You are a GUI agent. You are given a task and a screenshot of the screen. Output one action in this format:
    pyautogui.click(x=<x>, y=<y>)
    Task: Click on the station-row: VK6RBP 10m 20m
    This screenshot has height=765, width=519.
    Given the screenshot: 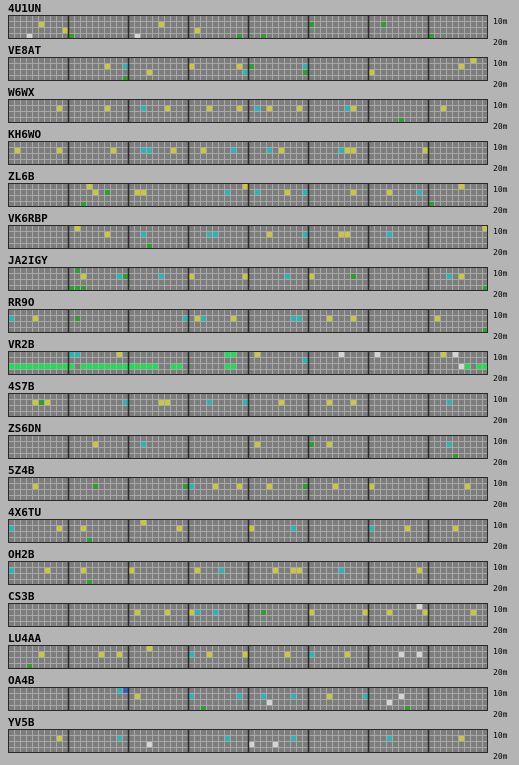 What is the action you would take?
    pyautogui.click(x=259, y=235)
    